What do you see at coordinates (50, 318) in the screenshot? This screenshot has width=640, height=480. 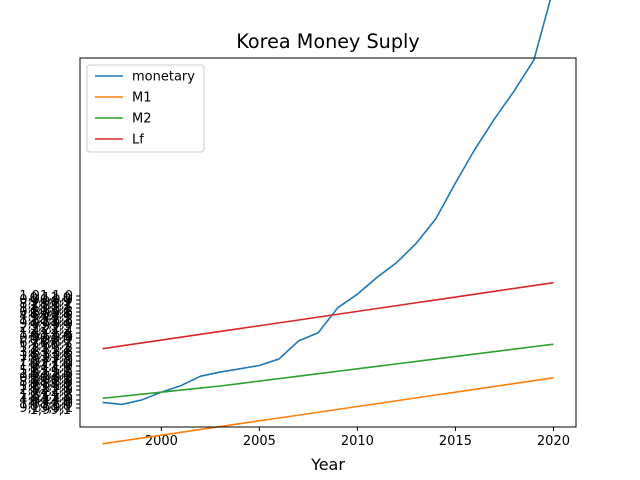 I see `y-tick-glyph-b: 5,44,5` at bounding box center [50, 318].